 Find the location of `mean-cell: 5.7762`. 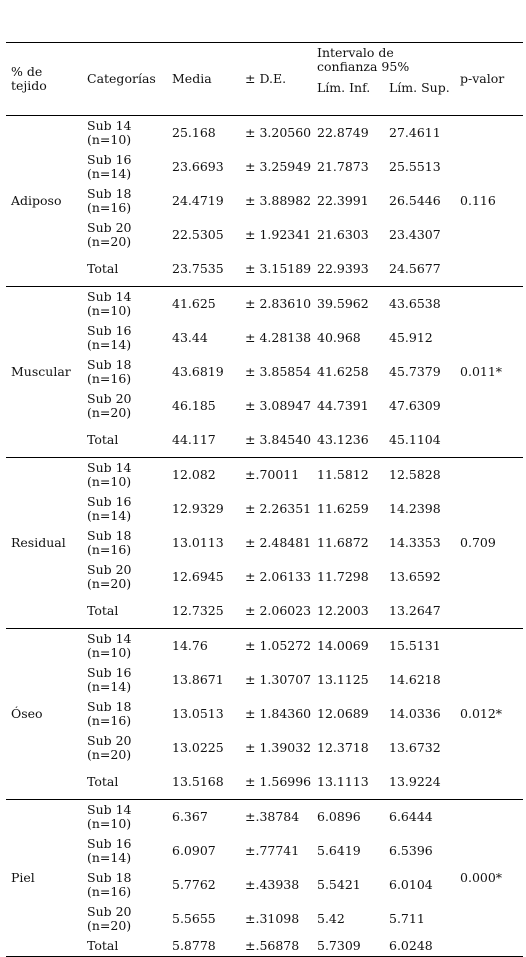

mean-cell: 5.7762 is located at coordinates (194, 884).